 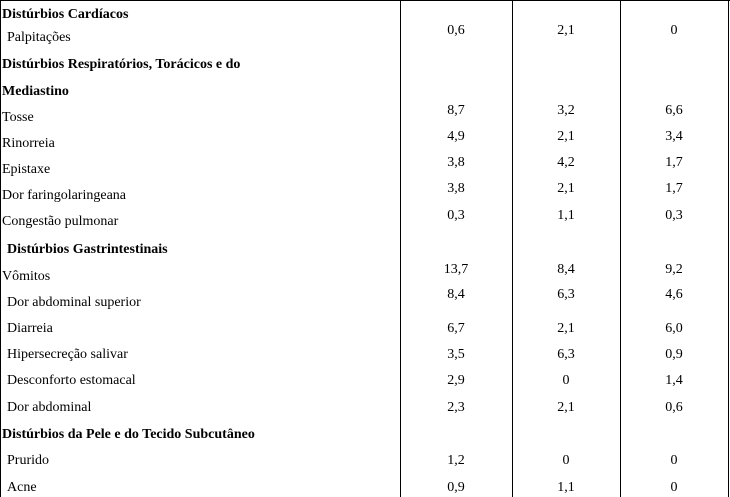 What do you see at coordinates (67, 354) in the screenshot?
I see `row-label: Hipersecreção salivar` at bounding box center [67, 354].